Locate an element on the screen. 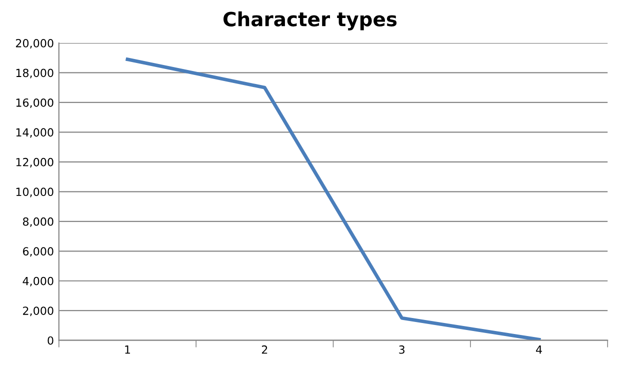 This screenshot has width=620, height=374. x-tick-label: 3 is located at coordinates (401, 349).